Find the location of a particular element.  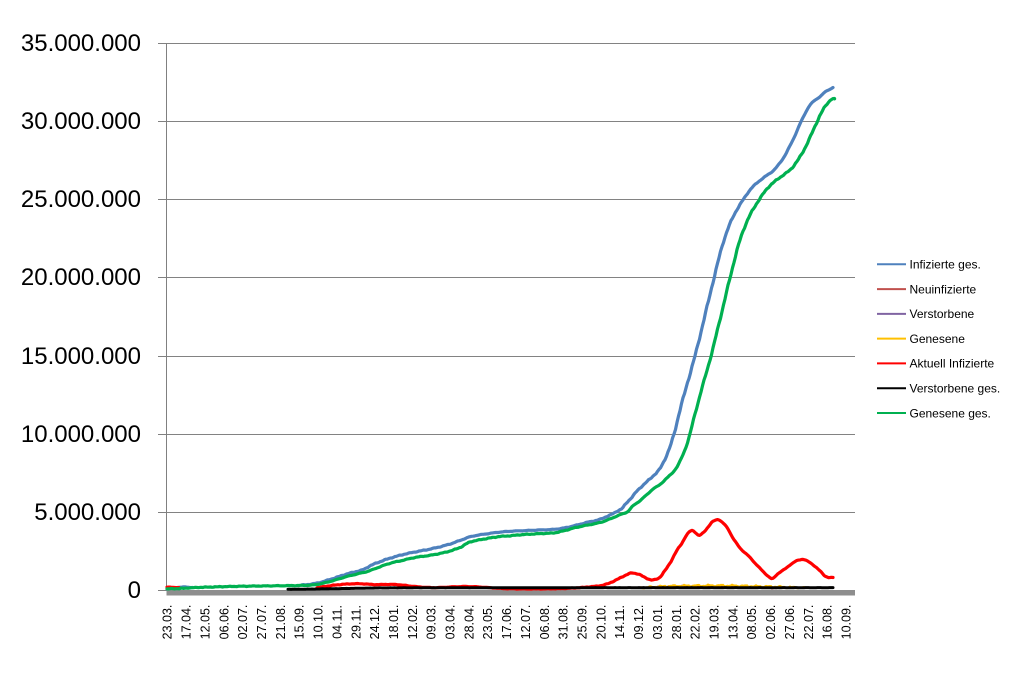

svg-text: 23.03. is located at coordinates (168, 622).